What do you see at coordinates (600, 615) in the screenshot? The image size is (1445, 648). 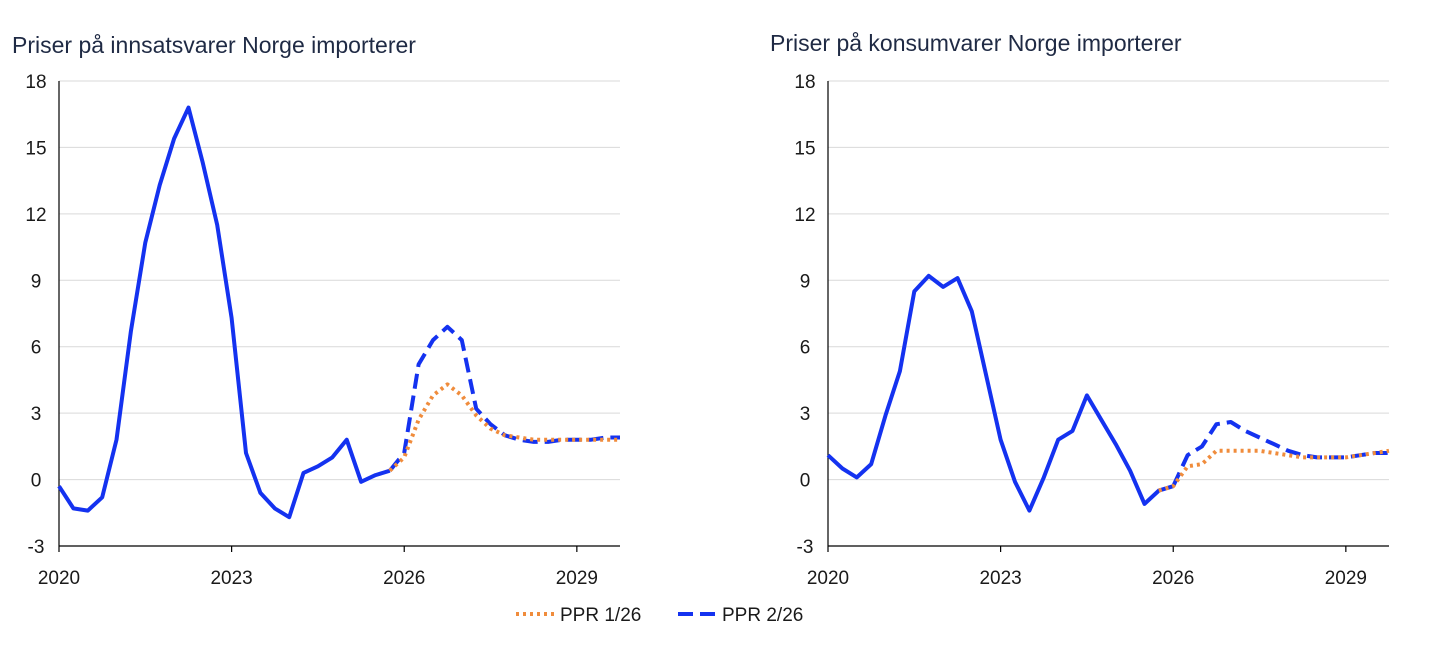 I see `legend-label: PPR 1/26` at bounding box center [600, 615].